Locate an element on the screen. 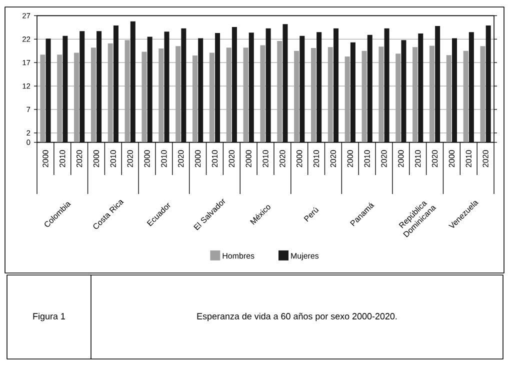  text: Esperanza de vida a 60 años por sexo 2000-2020. is located at coordinates (297, 317).